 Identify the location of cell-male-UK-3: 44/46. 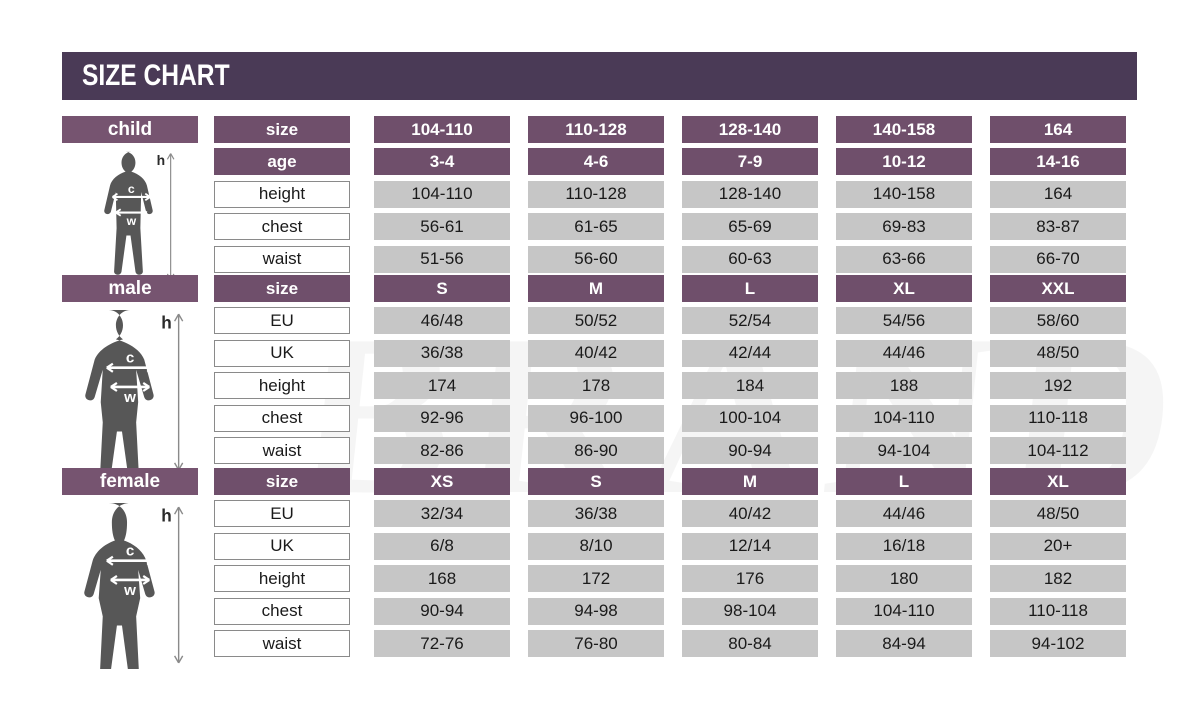
(904, 353).